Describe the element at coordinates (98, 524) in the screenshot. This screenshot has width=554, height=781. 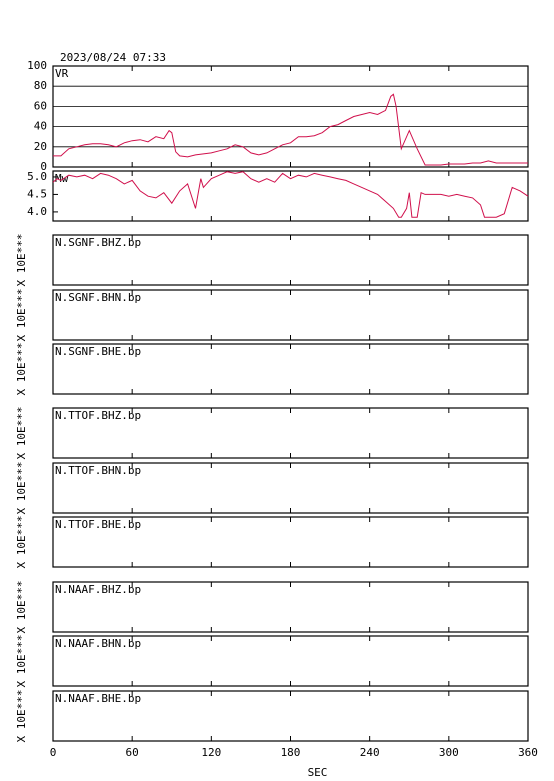
I see `panel-label: N.TTOF.BHE.bp` at that location.